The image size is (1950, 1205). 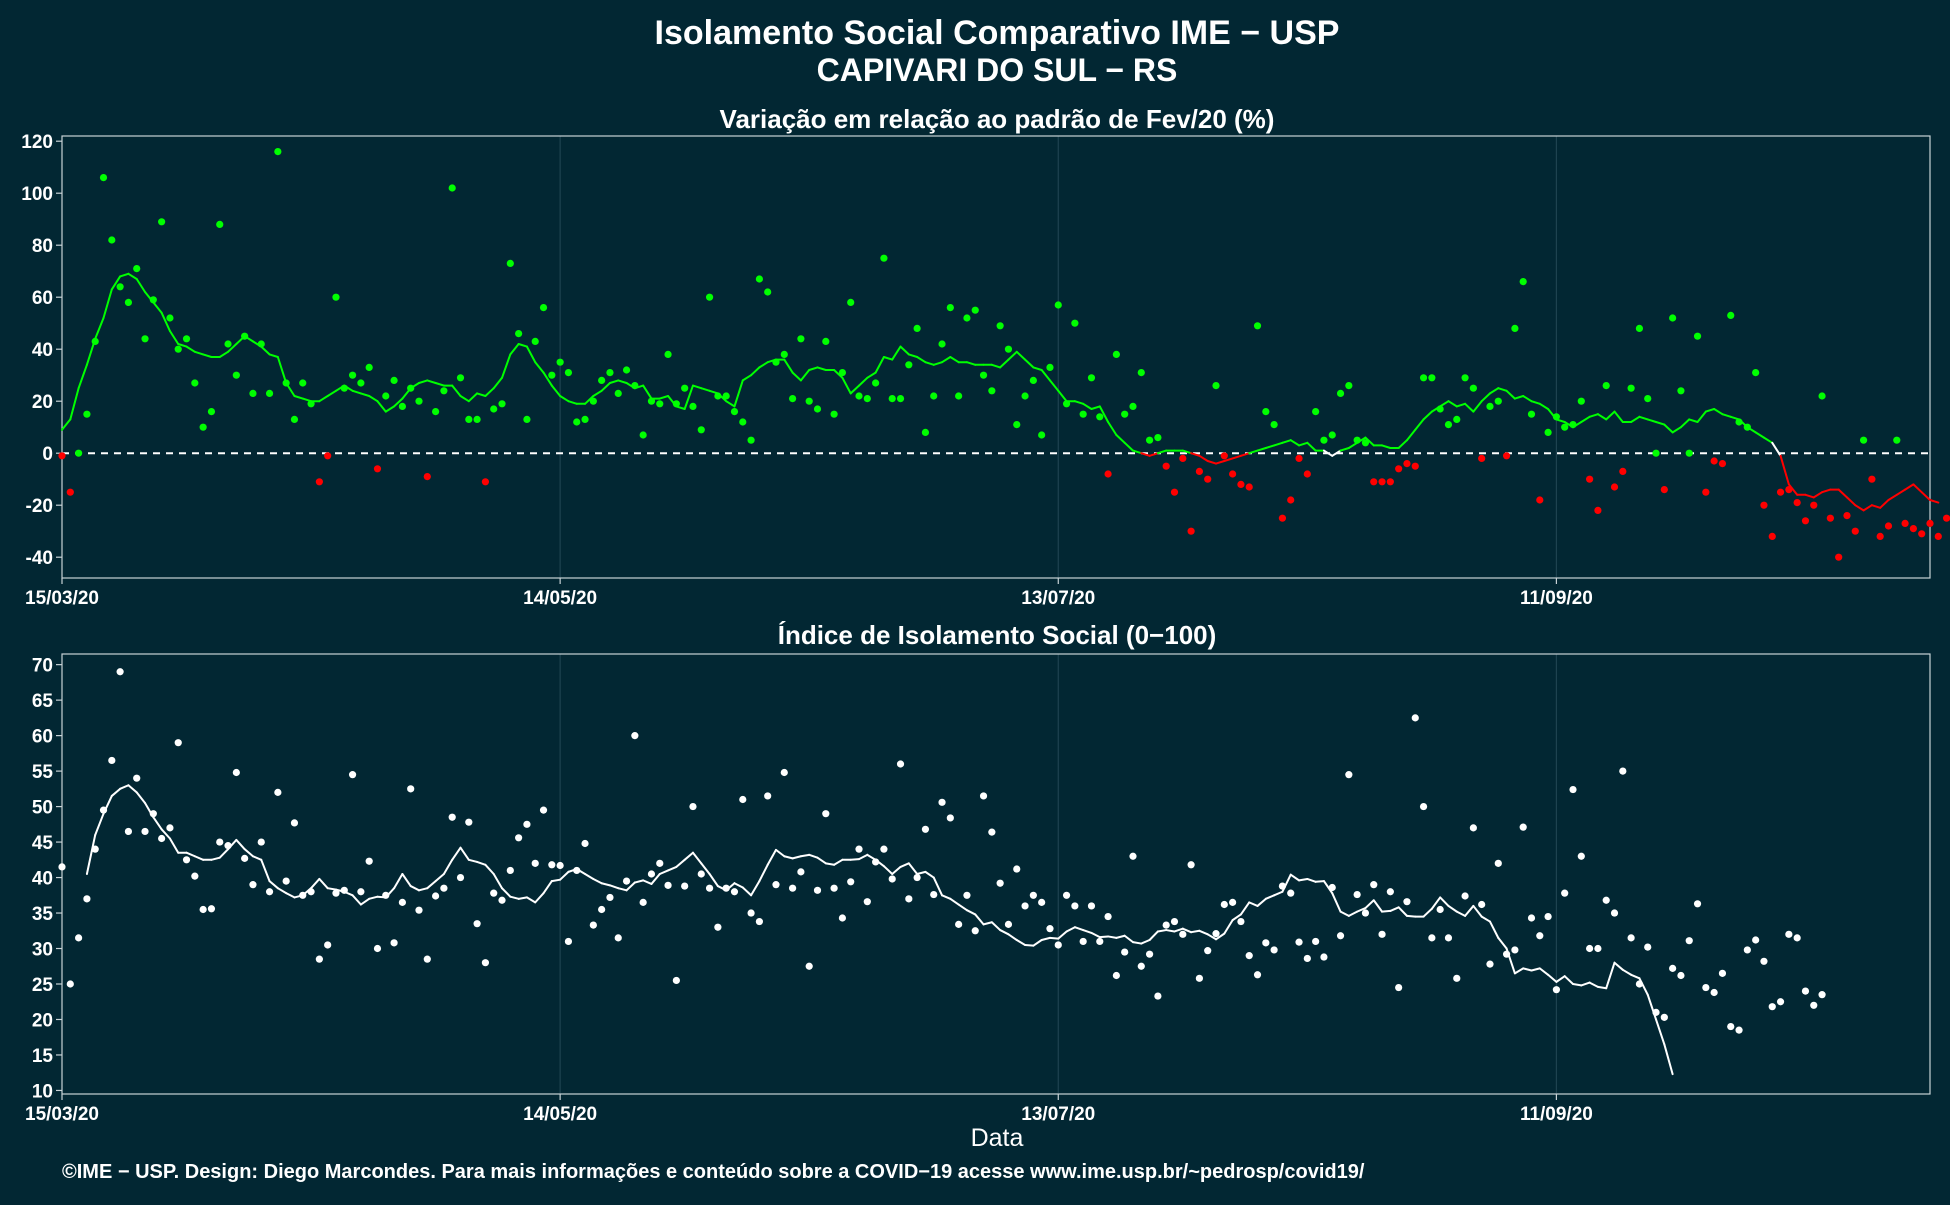 I want to click on y-tick-label: 65, so click(x=43, y=701).